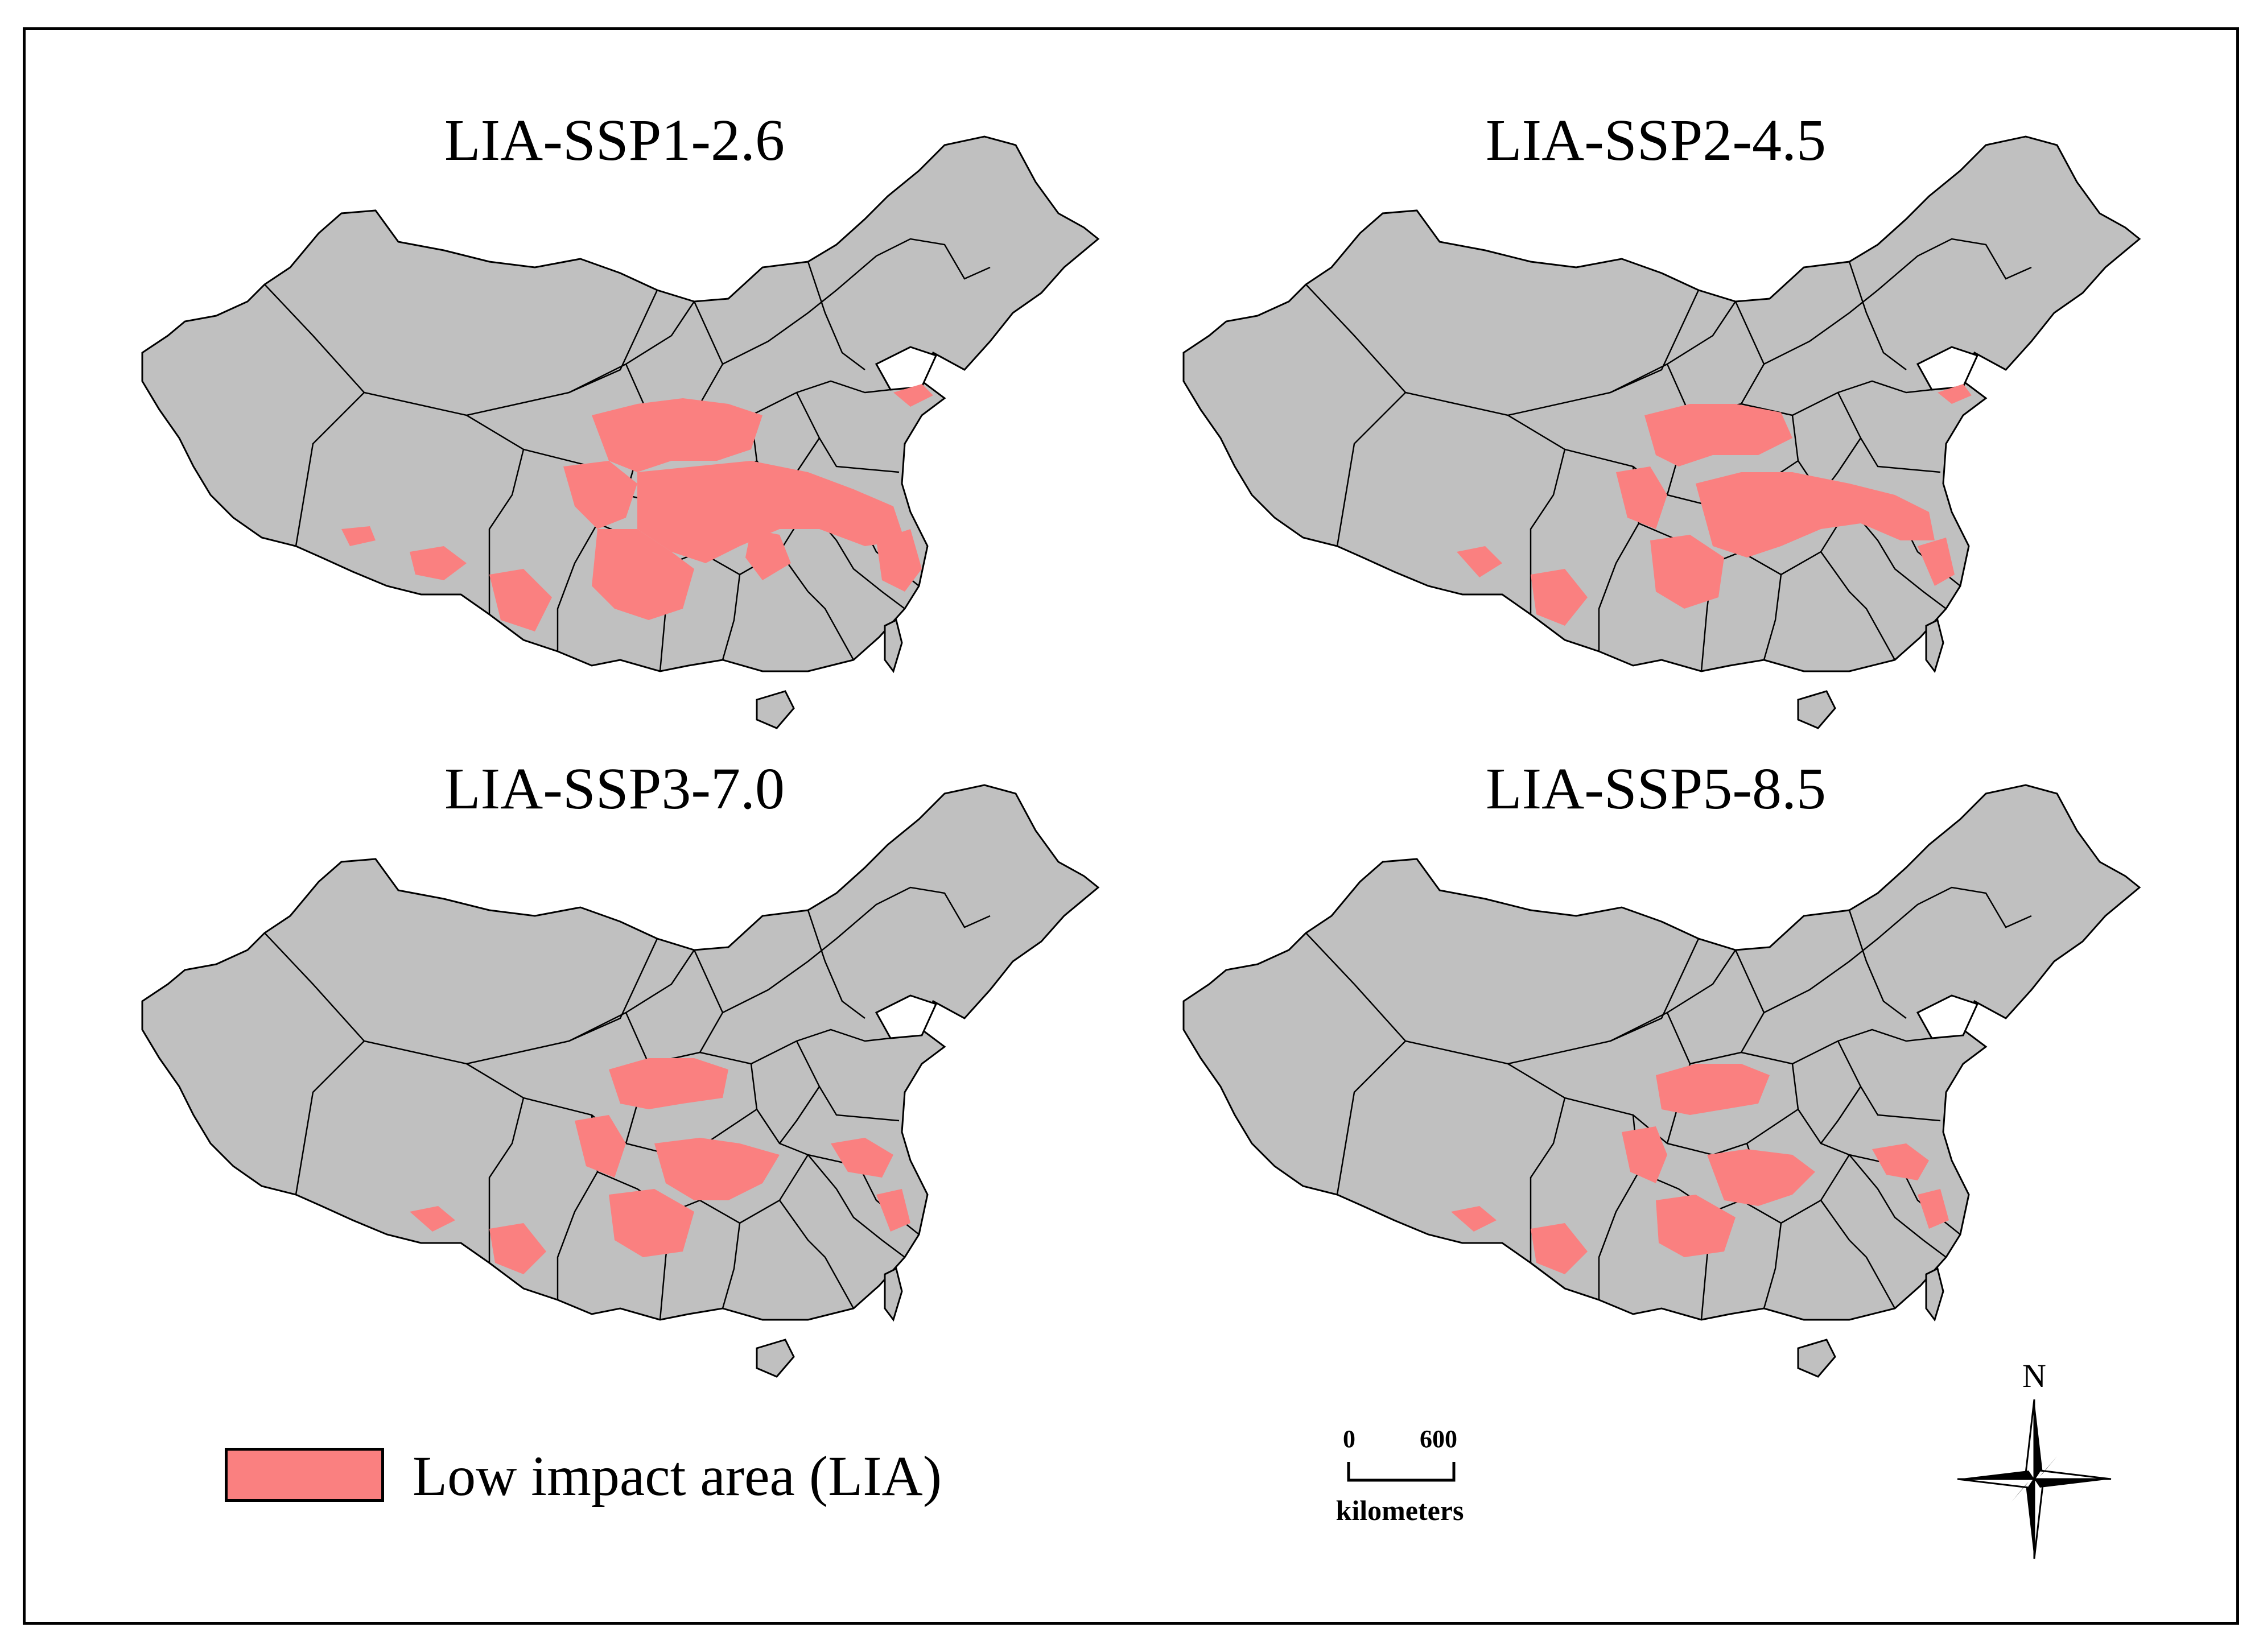 This screenshot has height=1652, width=2263. Describe the element at coordinates (1700, 1169) in the screenshot. I see `lia-regions-ssp5` at that location.